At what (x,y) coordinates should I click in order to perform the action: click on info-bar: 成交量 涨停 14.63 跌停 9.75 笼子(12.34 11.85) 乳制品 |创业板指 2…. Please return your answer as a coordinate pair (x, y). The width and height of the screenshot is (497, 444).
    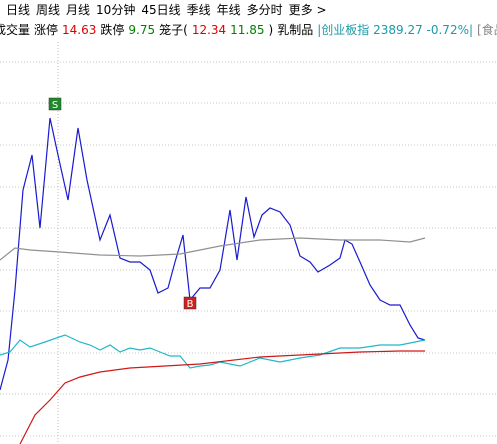
    Looking at the image, I should click on (248, 30).